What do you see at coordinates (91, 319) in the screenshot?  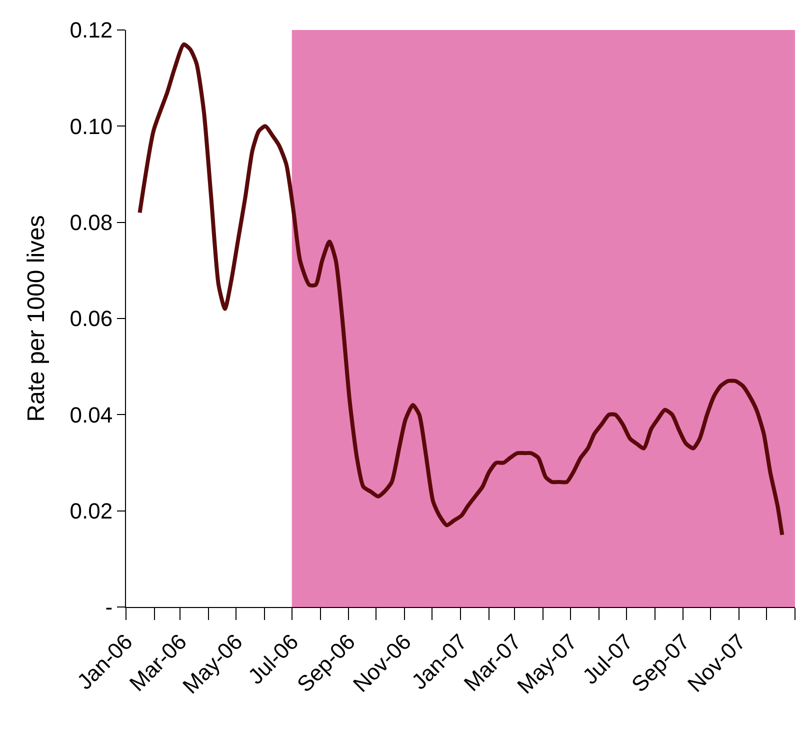 I see `y-tick-label: 0.06` at bounding box center [91, 319].